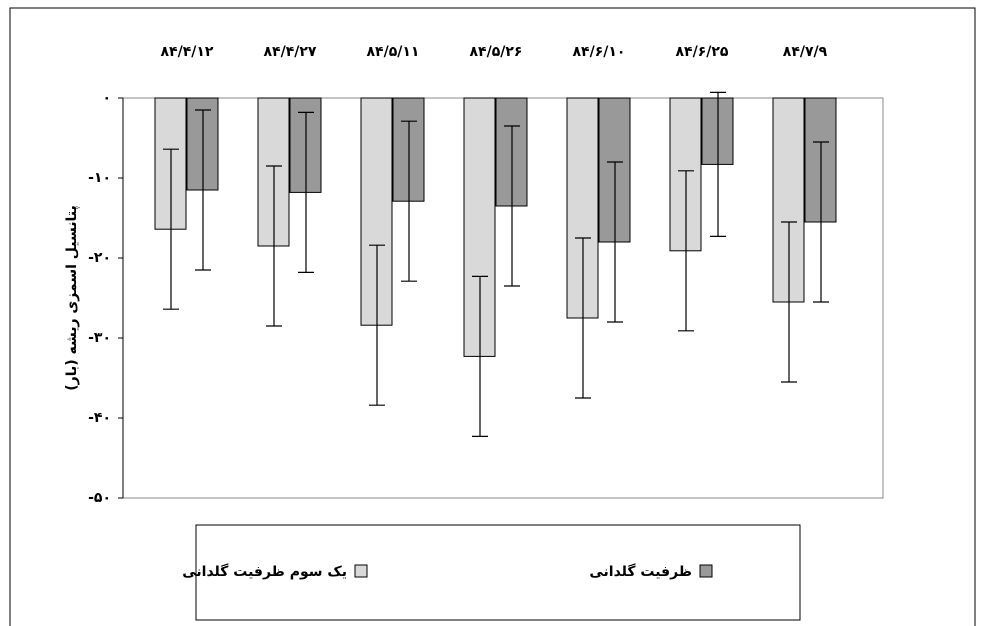 The height and width of the screenshot is (626, 983). What do you see at coordinates (99, 338) in the screenshot?
I see `y-tick-label: -۳۰` at bounding box center [99, 338].